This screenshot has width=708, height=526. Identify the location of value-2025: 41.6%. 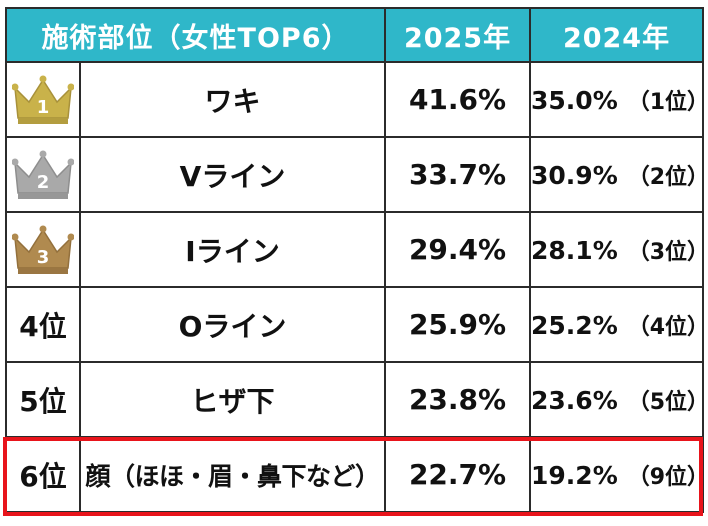
(458, 99).